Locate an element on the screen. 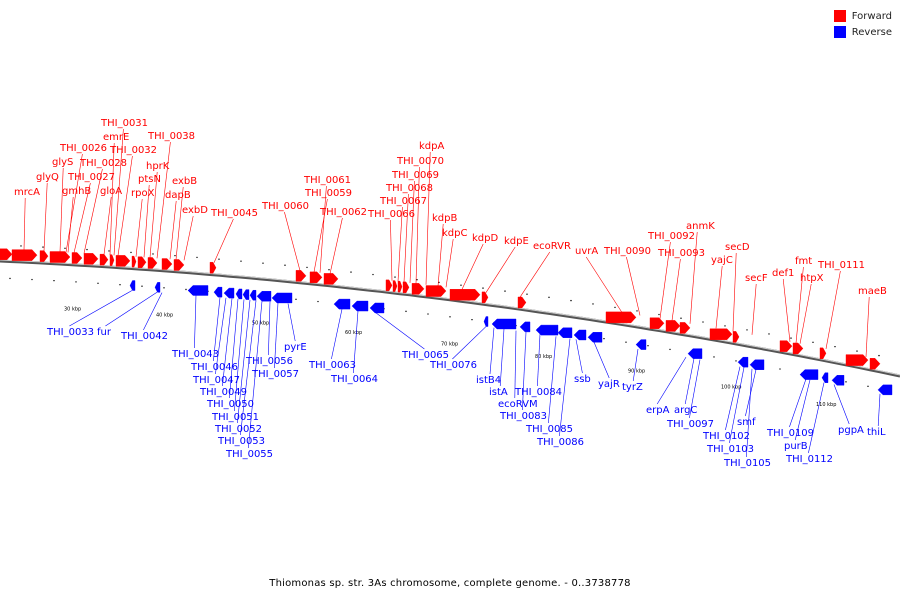 This screenshot has height=600, width=900. reverse-gene-callout: THI_0049 is located at coordinates (223, 348).